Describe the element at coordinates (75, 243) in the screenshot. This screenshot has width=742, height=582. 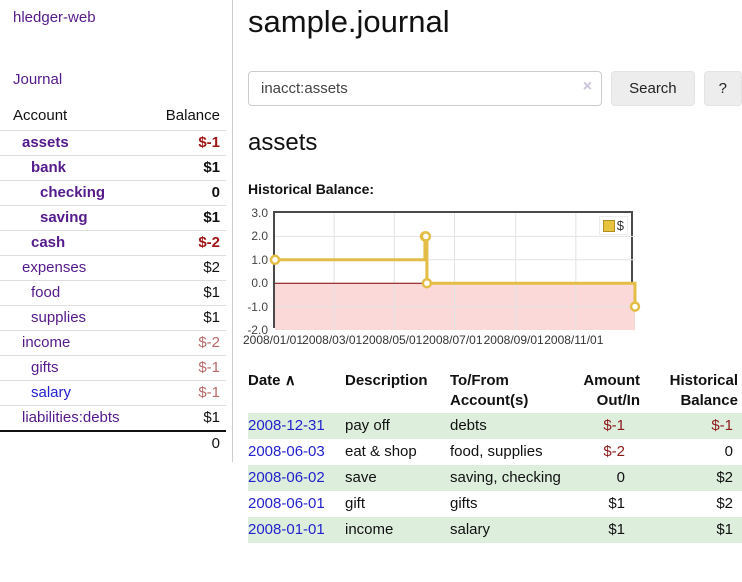
I see `account-cell: cash` at that location.